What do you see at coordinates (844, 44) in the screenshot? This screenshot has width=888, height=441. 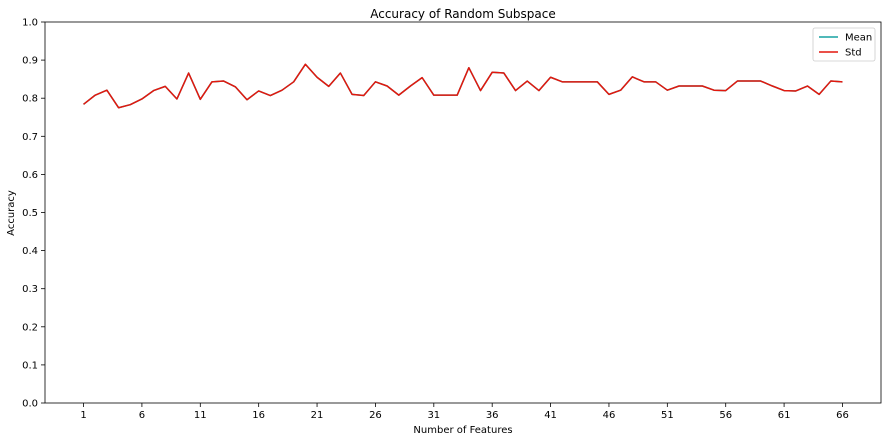 I see `legend: Mean Std` at bounding box center [844, 44].